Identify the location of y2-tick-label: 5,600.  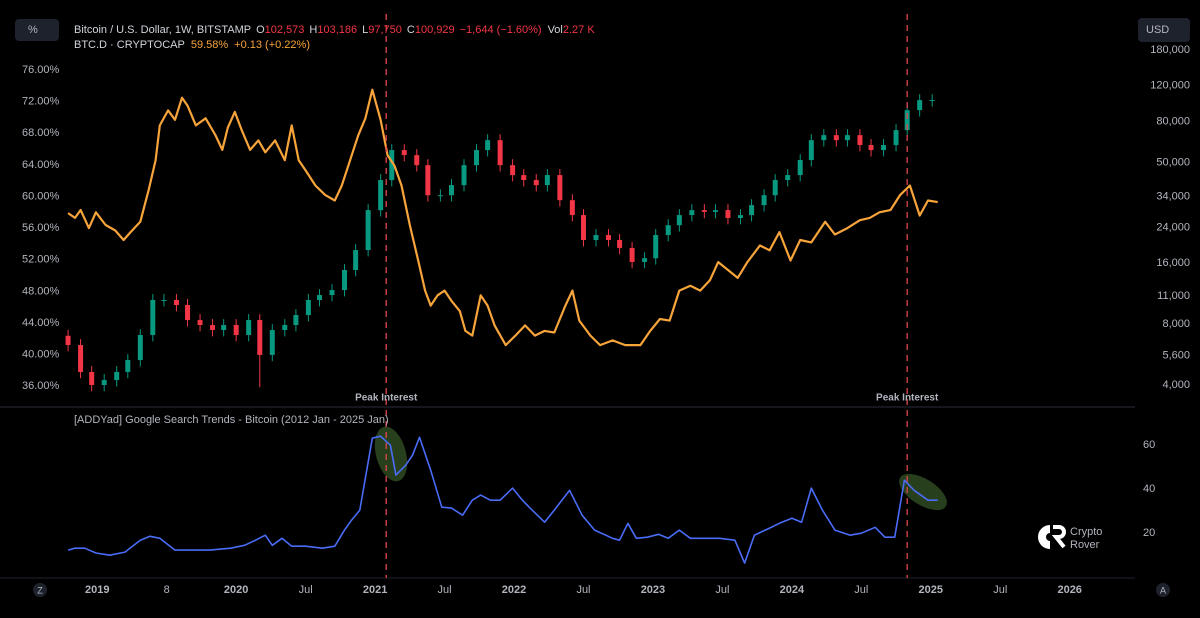
(1176, 355).